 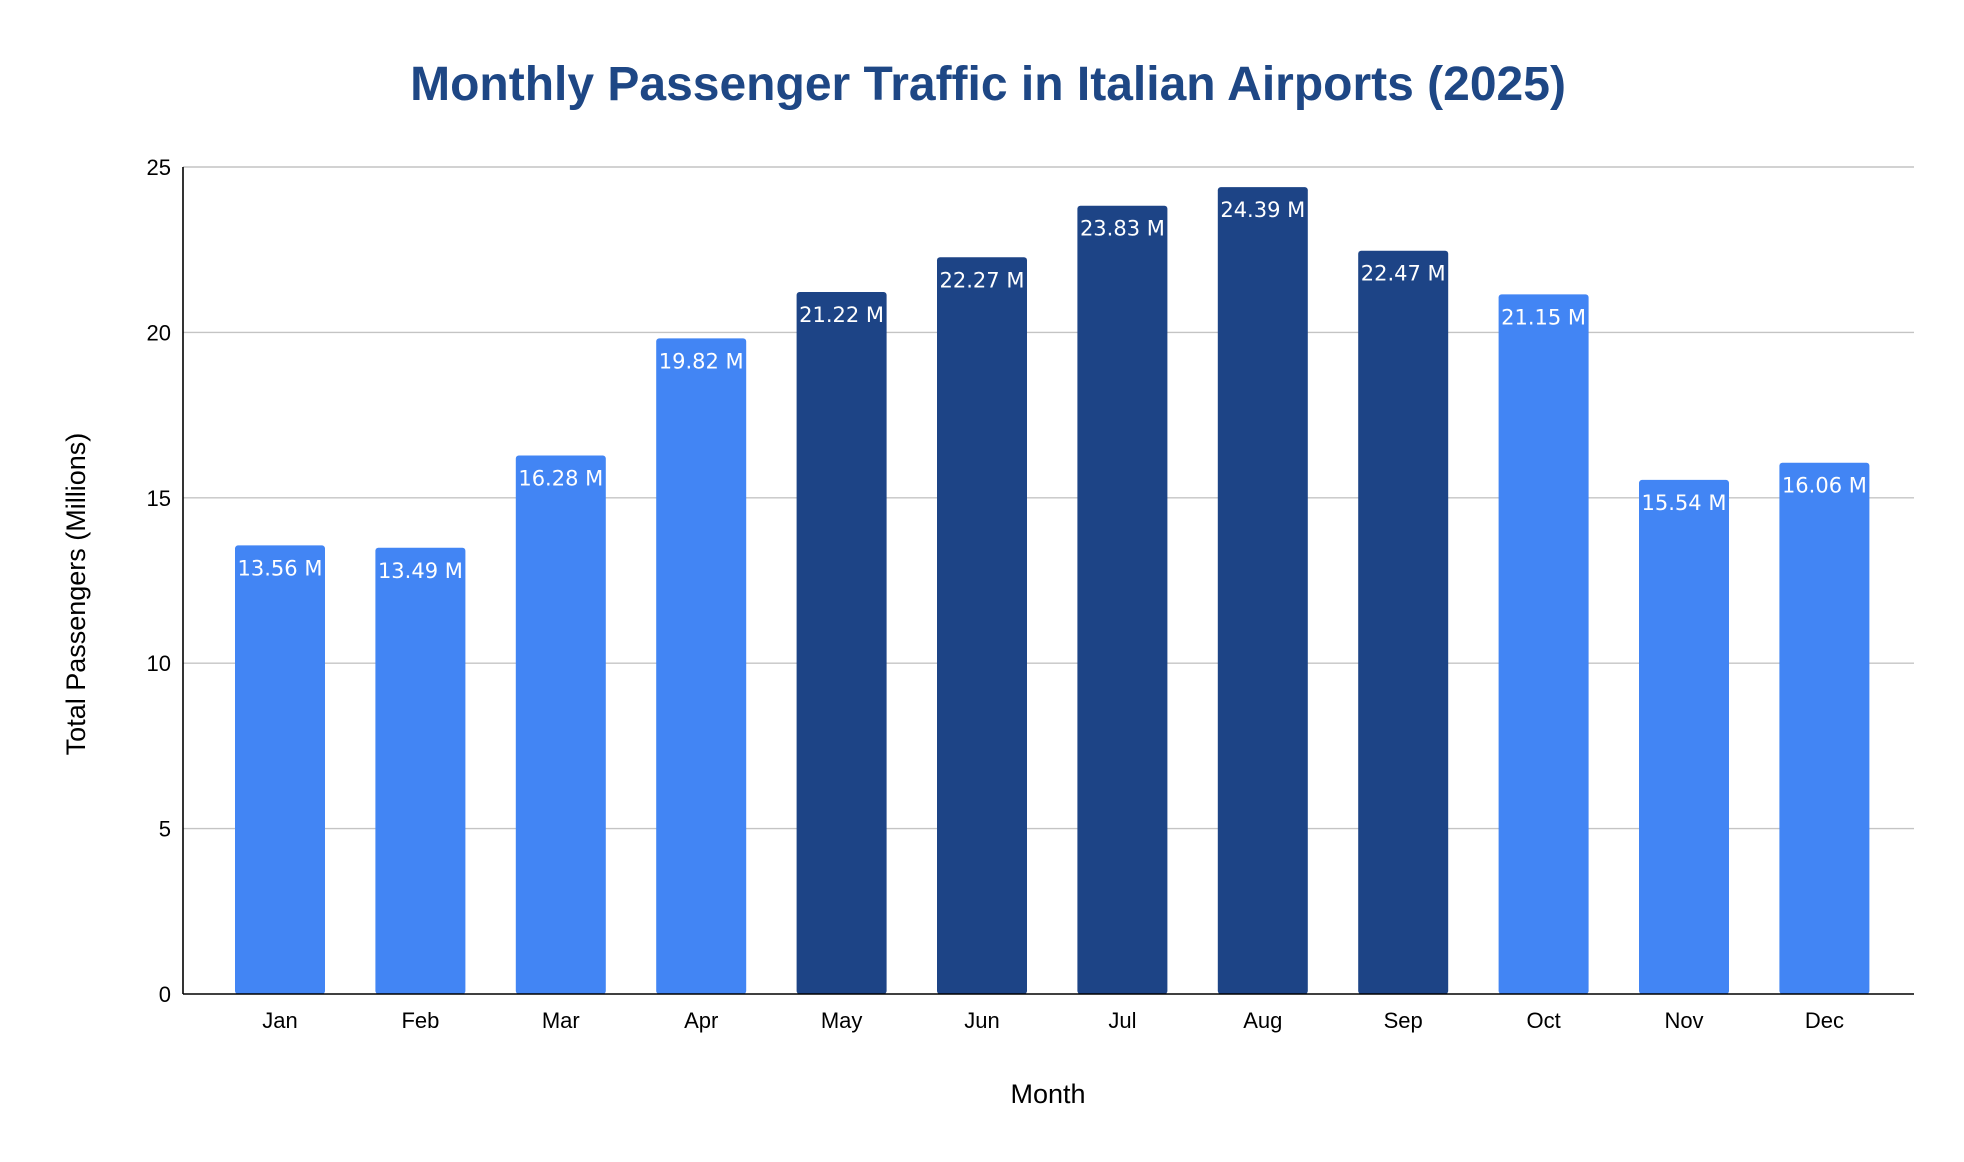 I want to click on bar-jun, so click(x=982, y=625).